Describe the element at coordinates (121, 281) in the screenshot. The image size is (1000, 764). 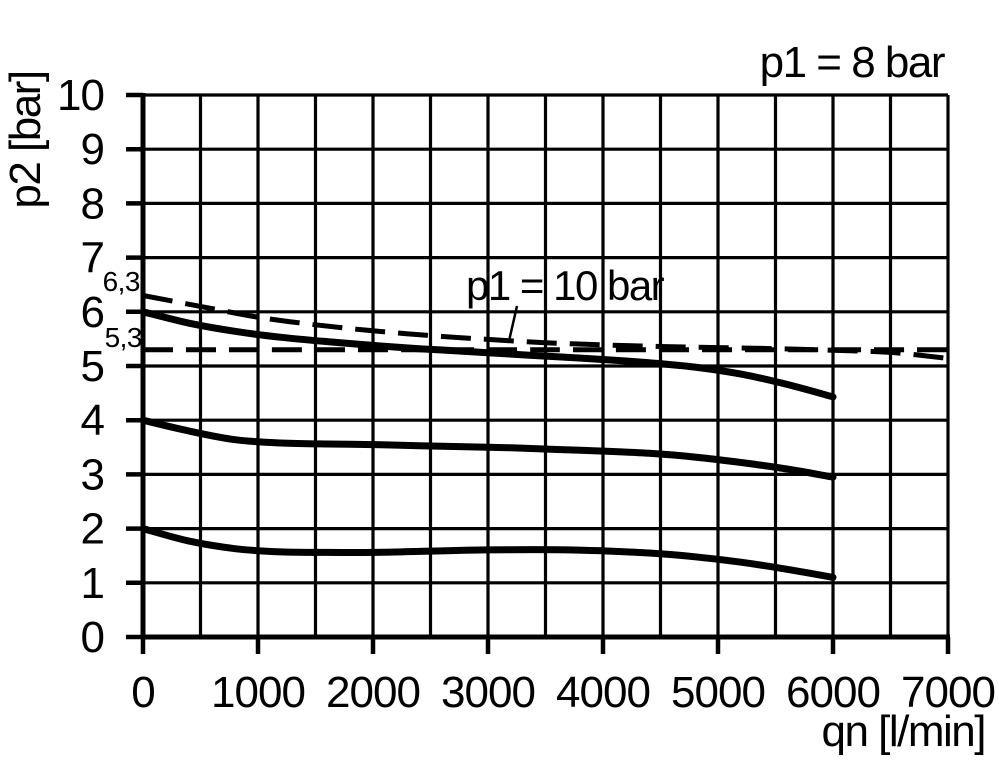
I see `ref-label-6-3: 6,3` at that location.